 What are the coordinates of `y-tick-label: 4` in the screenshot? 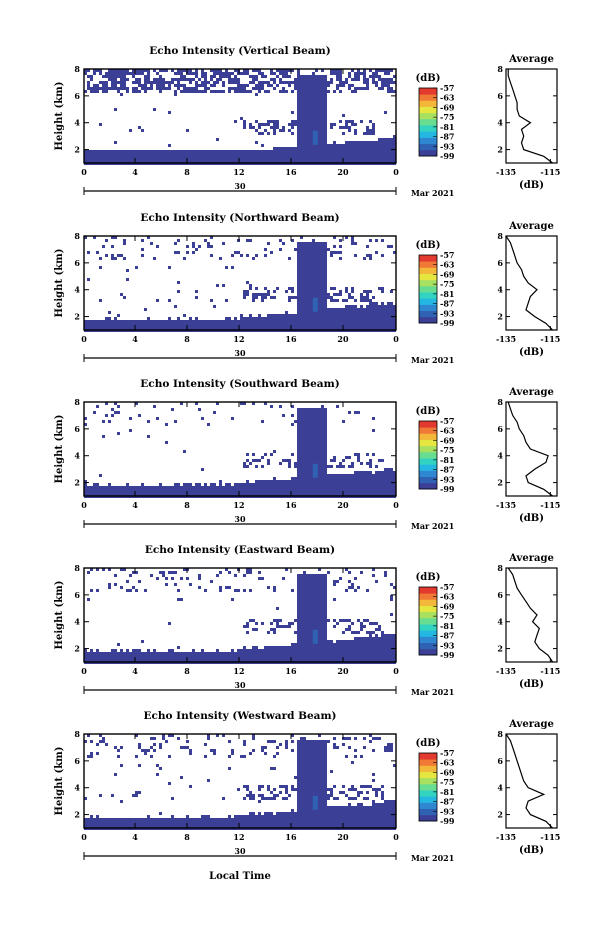 It's located at (77, 123).